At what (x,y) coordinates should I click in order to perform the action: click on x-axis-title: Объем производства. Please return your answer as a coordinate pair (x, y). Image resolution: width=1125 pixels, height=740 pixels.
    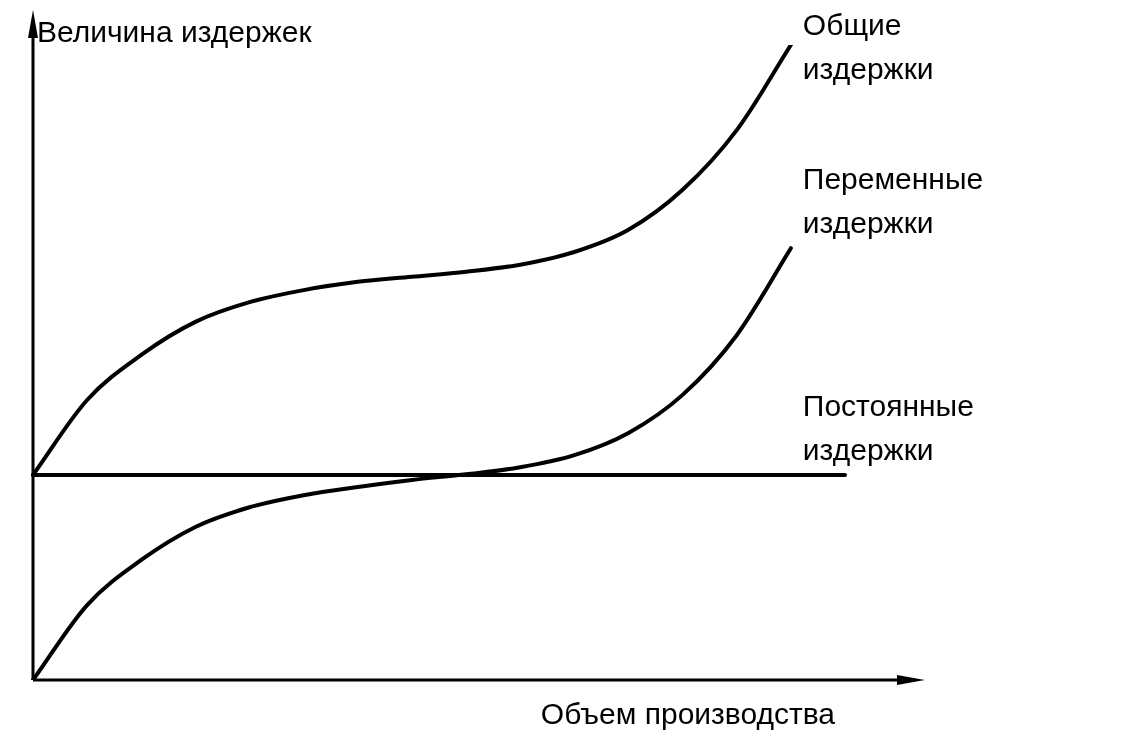
    Looking at the image, I should click on (688, 713).